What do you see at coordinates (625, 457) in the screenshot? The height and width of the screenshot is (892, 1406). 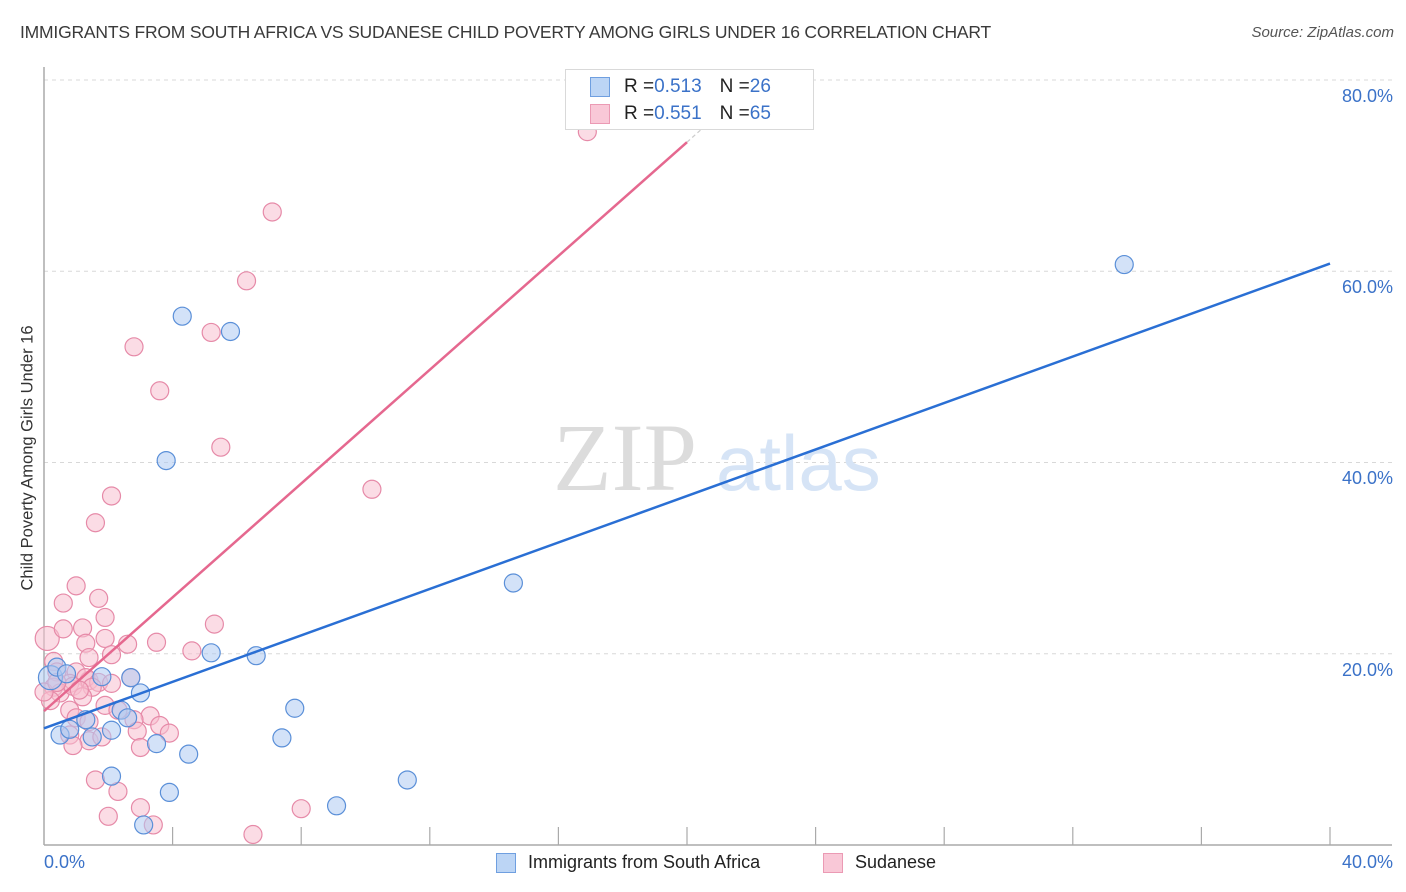 I see `watermark-zip: ZIP` at bounding box center [625, 457].